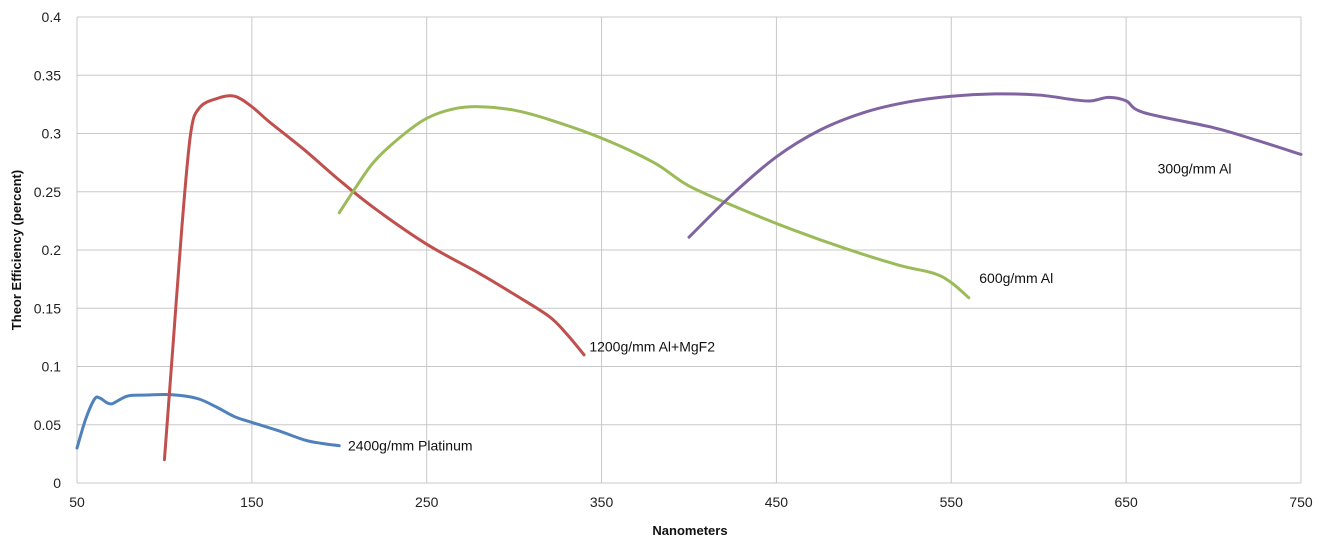  Describe the element at coordinates (52, 17) in the screenshot. I see `y-tick-label: 0.4` at that location.